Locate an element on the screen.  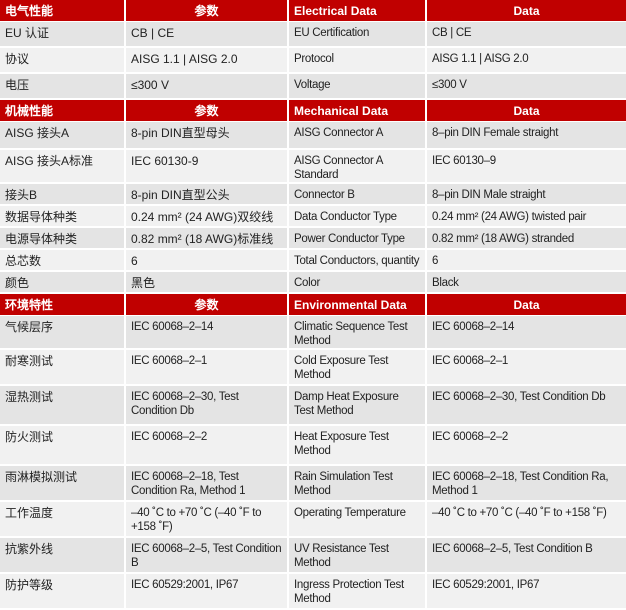
header-en-label: Electrical Data is located at coordinates (357, 11).